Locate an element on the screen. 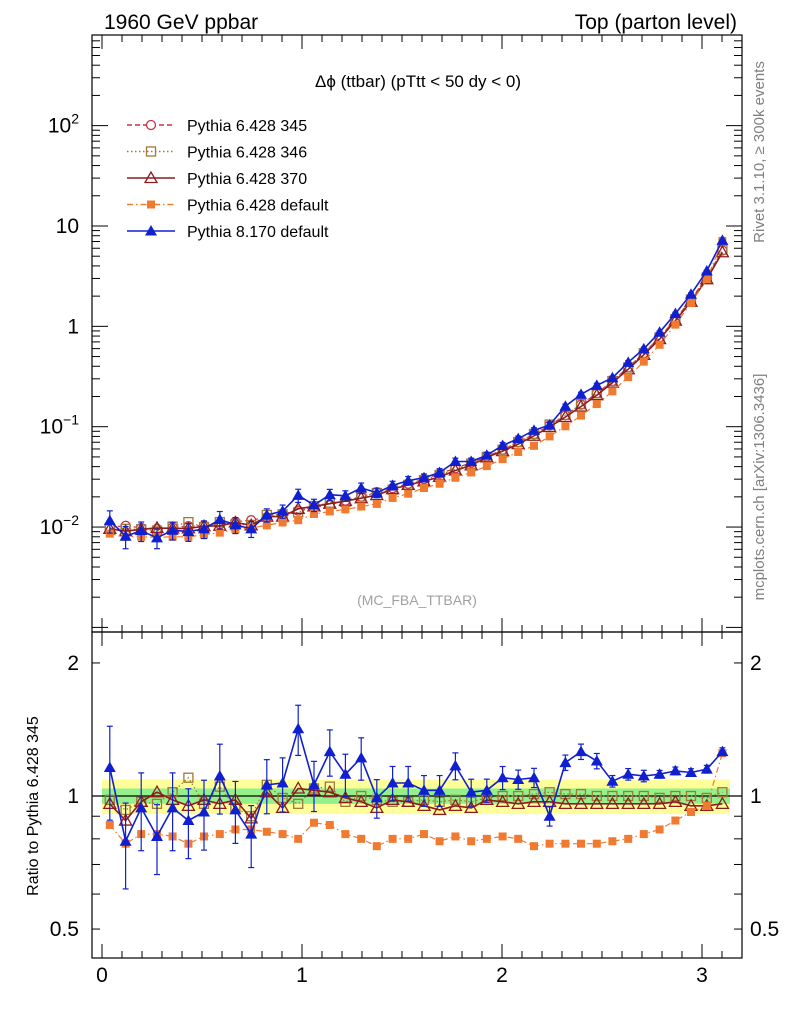 The height and width of the screenshot is (1024, 786). rivet-label: Rivet 3.1.10, ≥ 300k events is located at coordinates (759, 152).